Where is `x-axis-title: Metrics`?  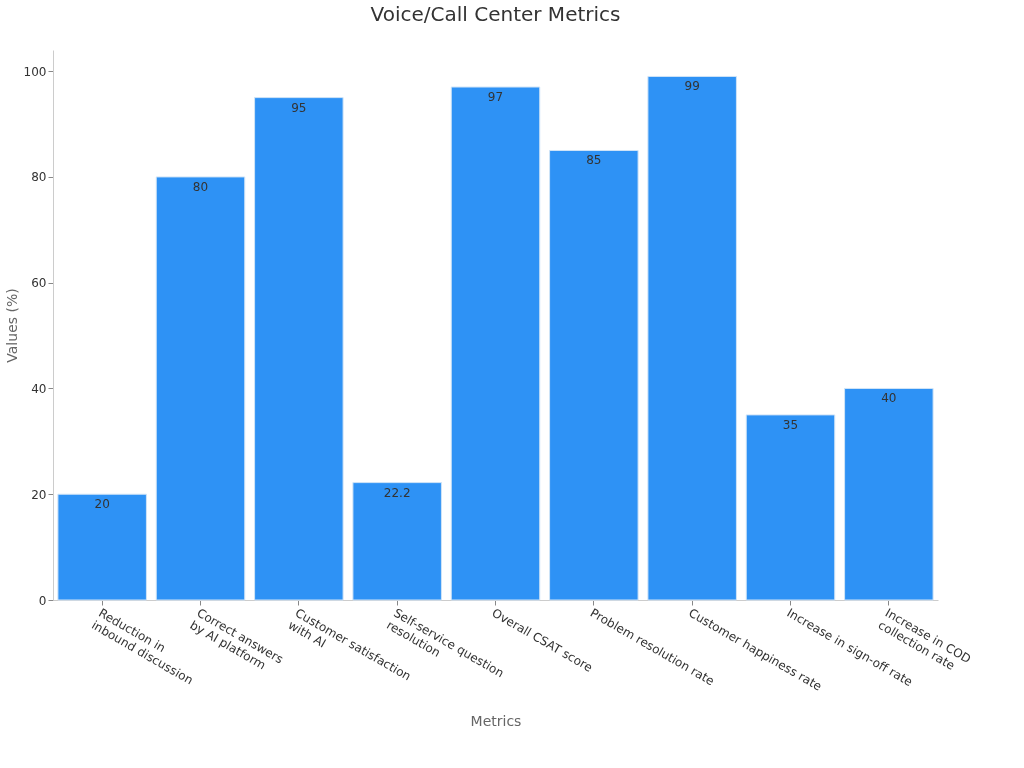
x-axis-title: Metrics is located at coordinates (496, 720).